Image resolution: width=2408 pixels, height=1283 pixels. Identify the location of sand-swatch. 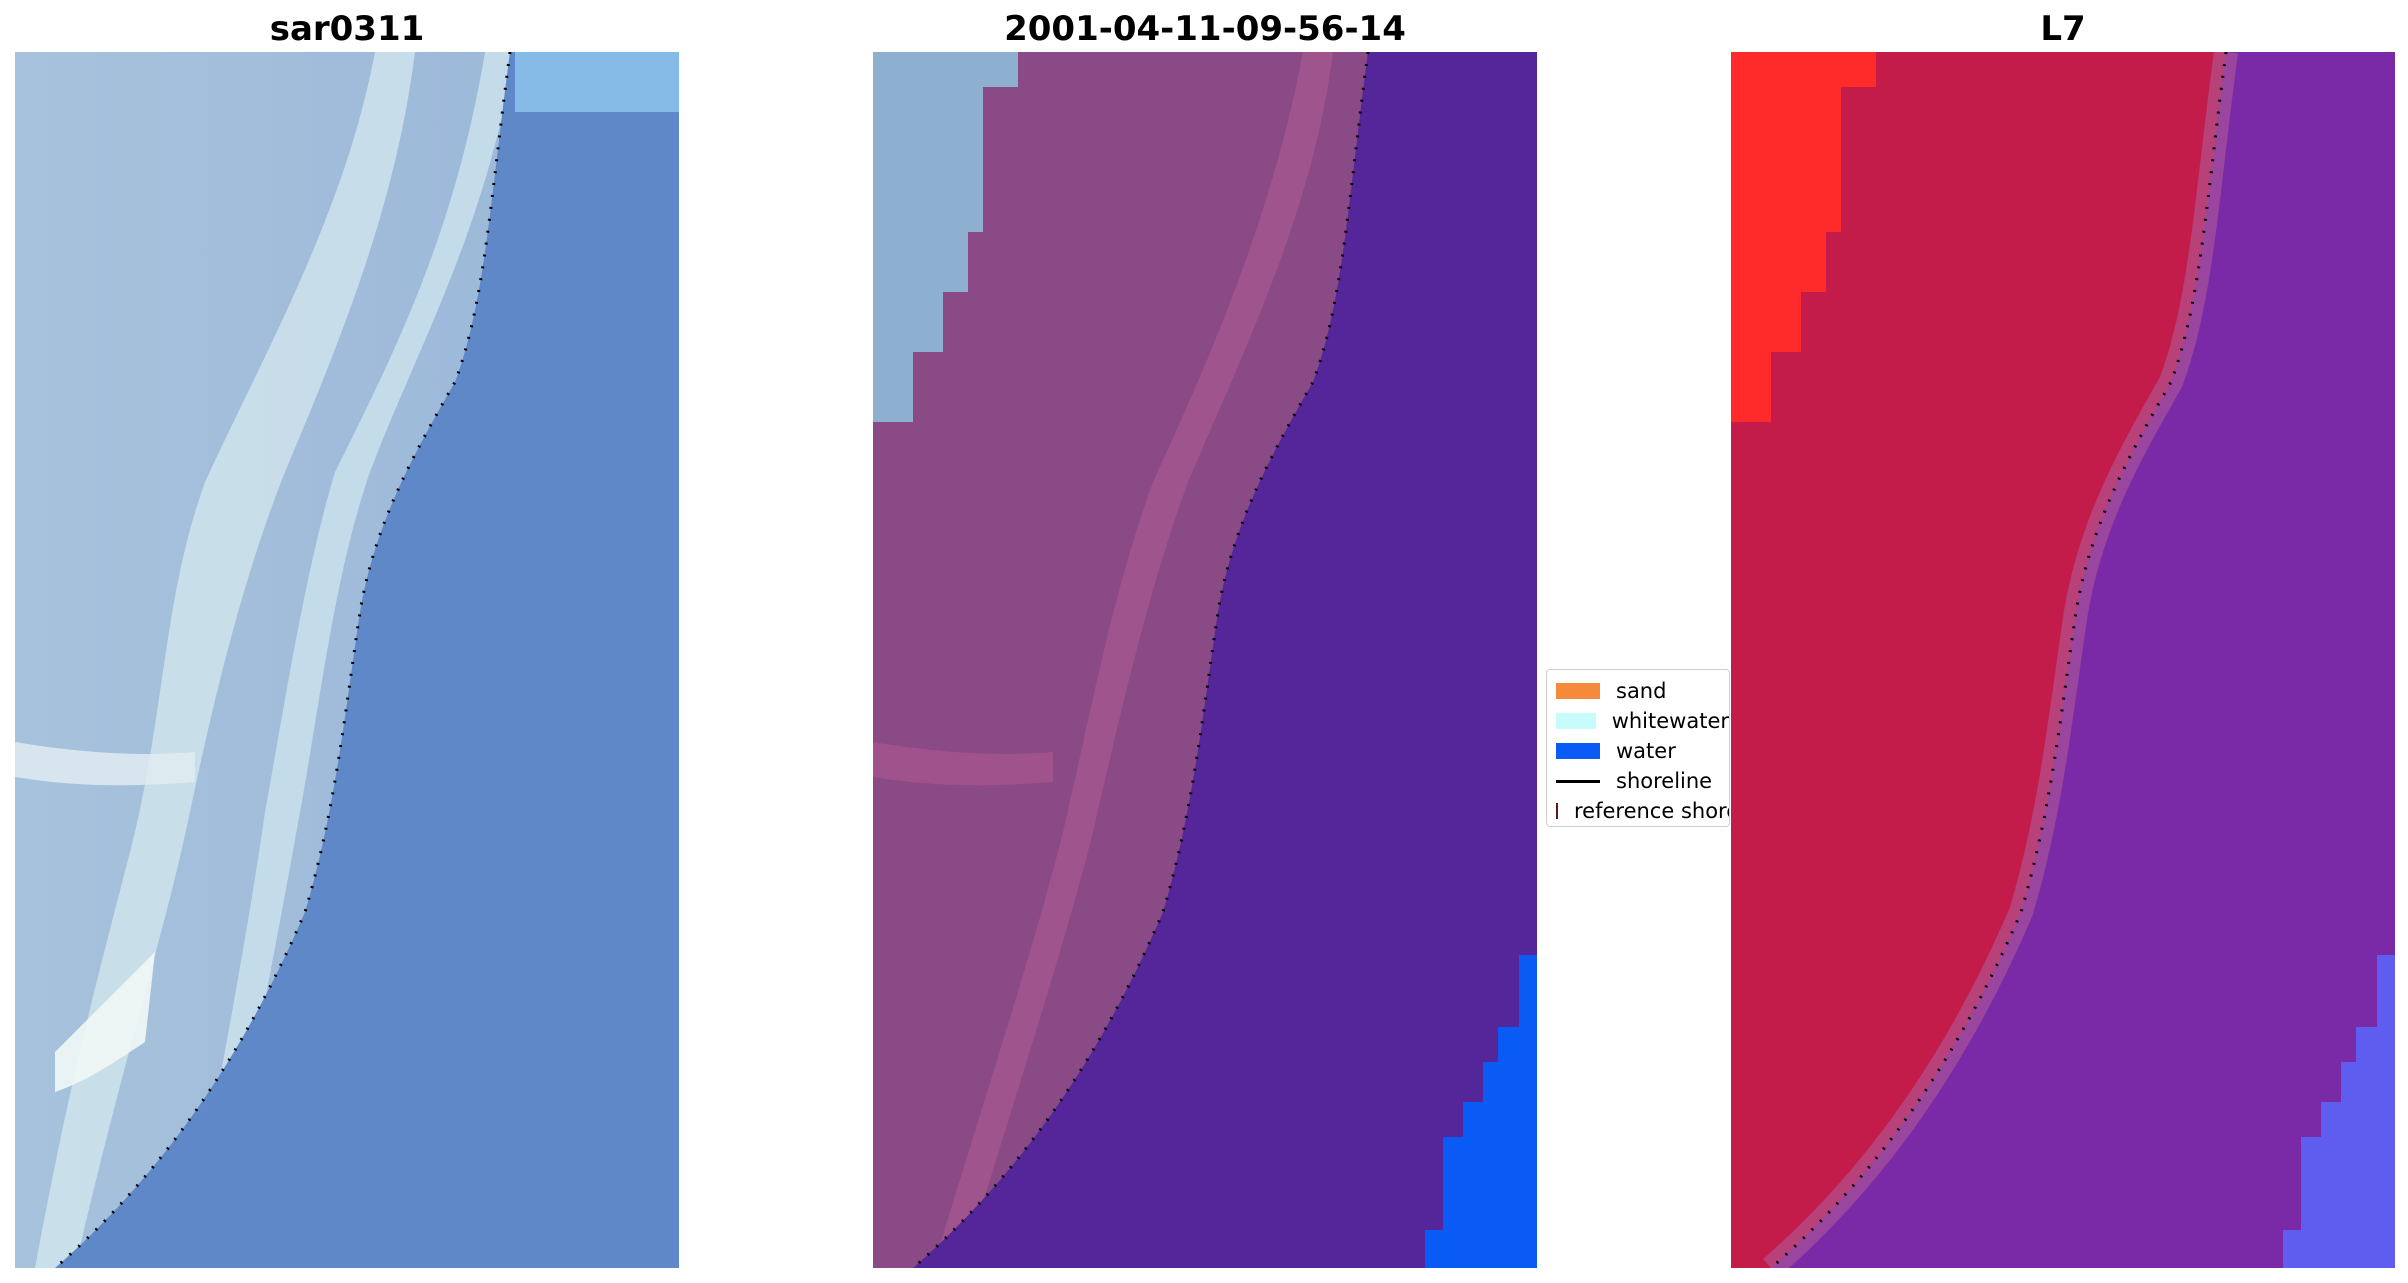
(1578, 691).